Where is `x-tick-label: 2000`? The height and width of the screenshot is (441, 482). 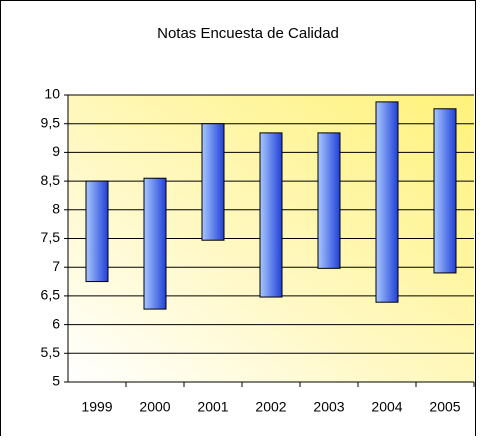 x-tick-label: 2000 is located at coordinates (154, 407).